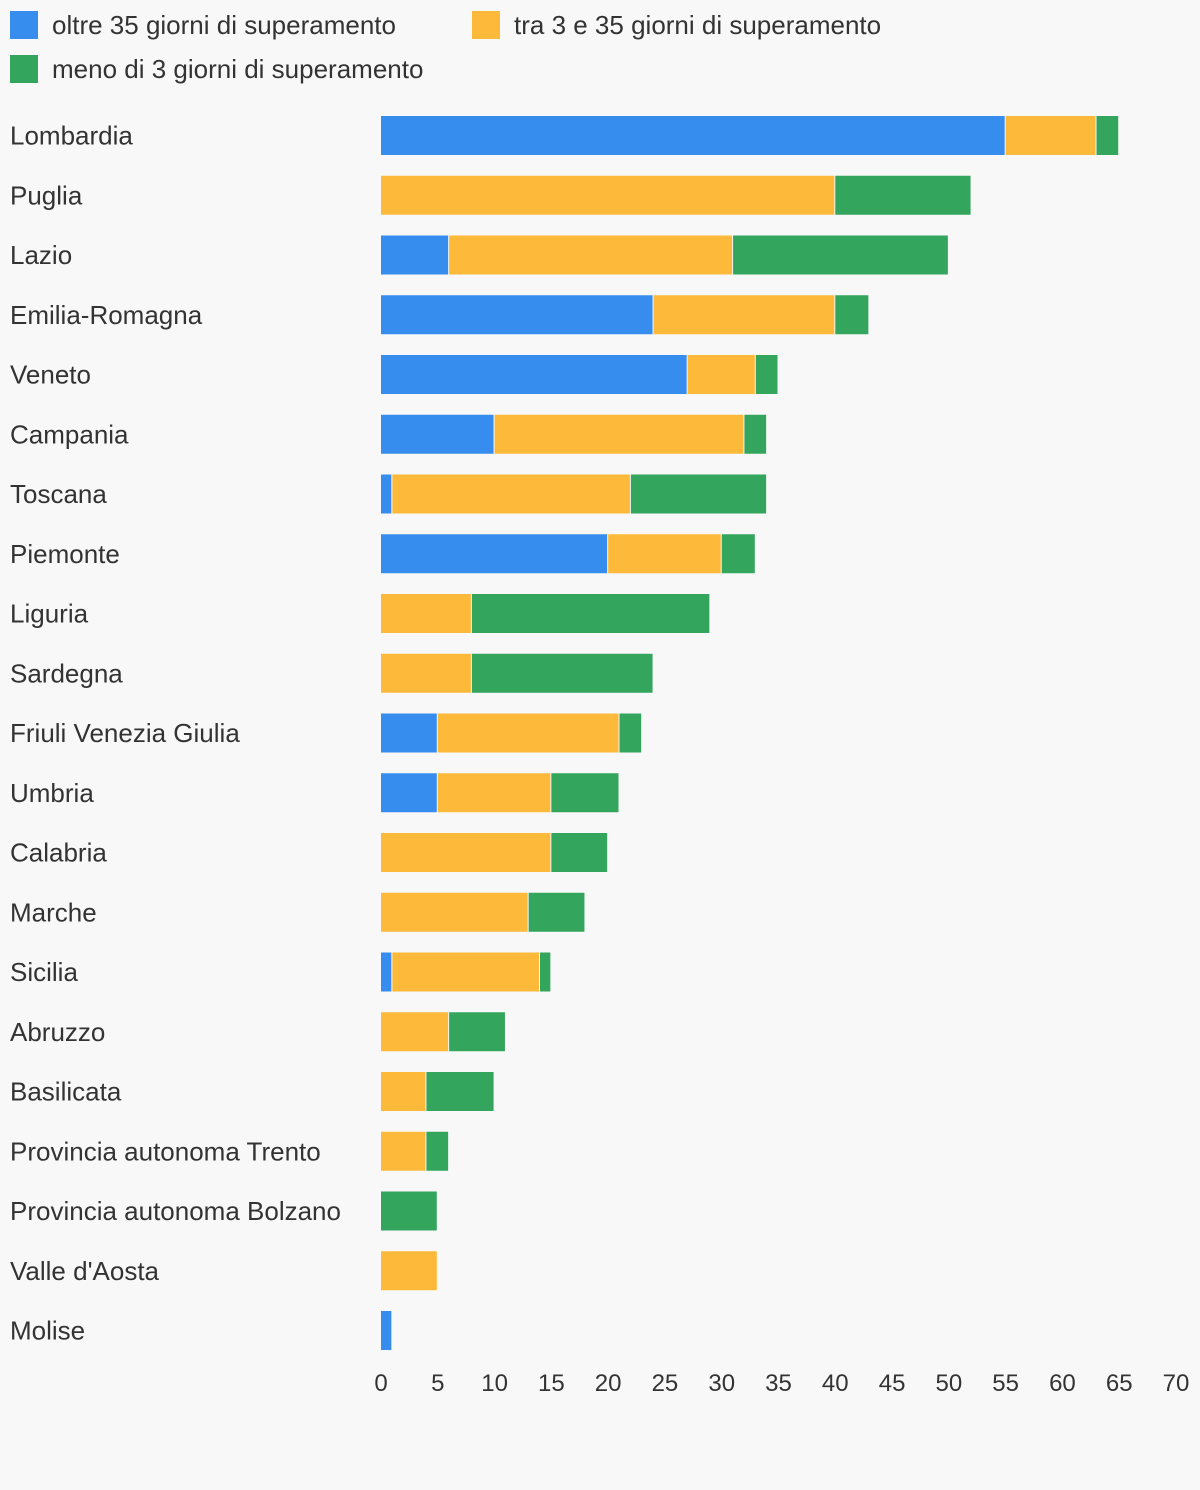 This screenshot has width=1200, height=1490. What do you see at coordinates (494, 1383) in the screenshot?
I see `x-tick-label: 10` at bounding box center [494, 1383].